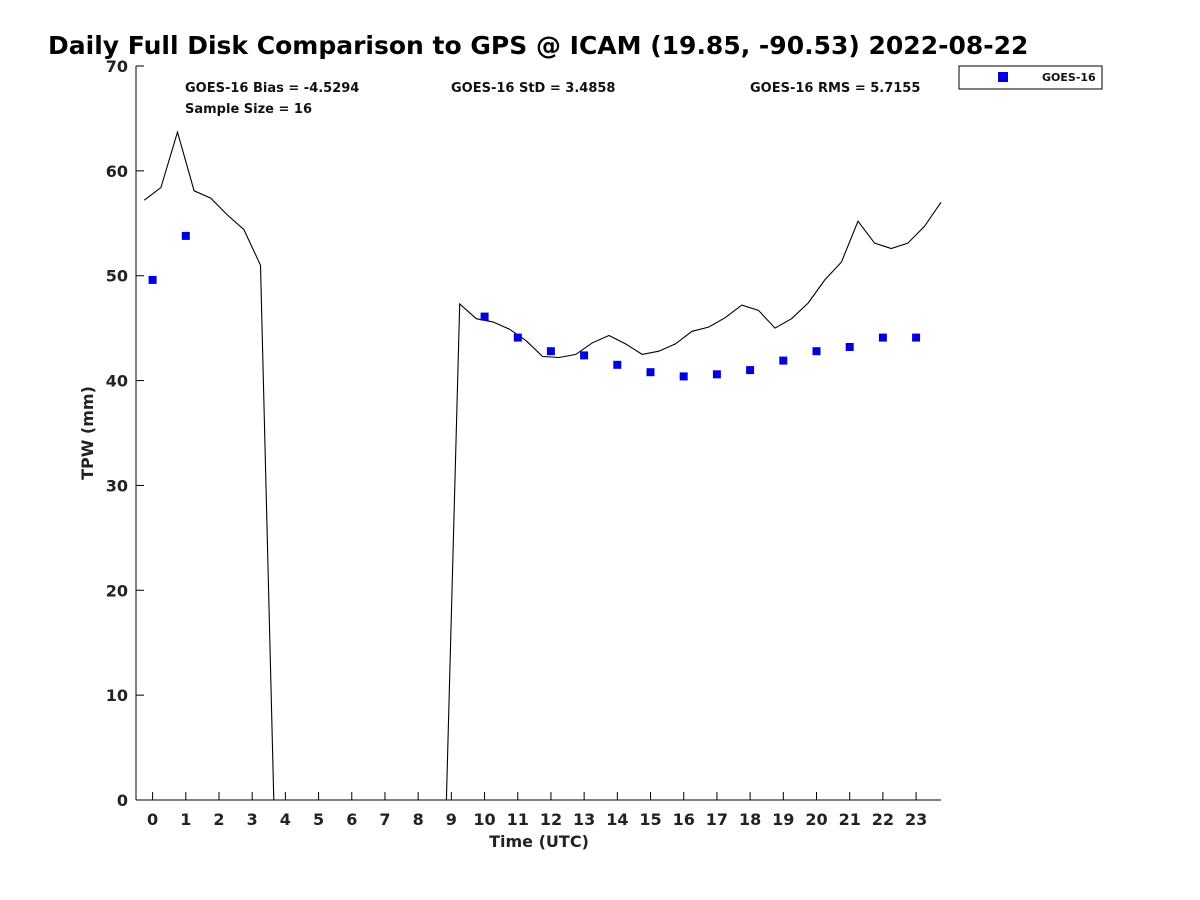 The image size is (1200, 900). Describe the element at coordinates (117, 590) in the screenshot. I see `y-tick-label: 20` at that location.